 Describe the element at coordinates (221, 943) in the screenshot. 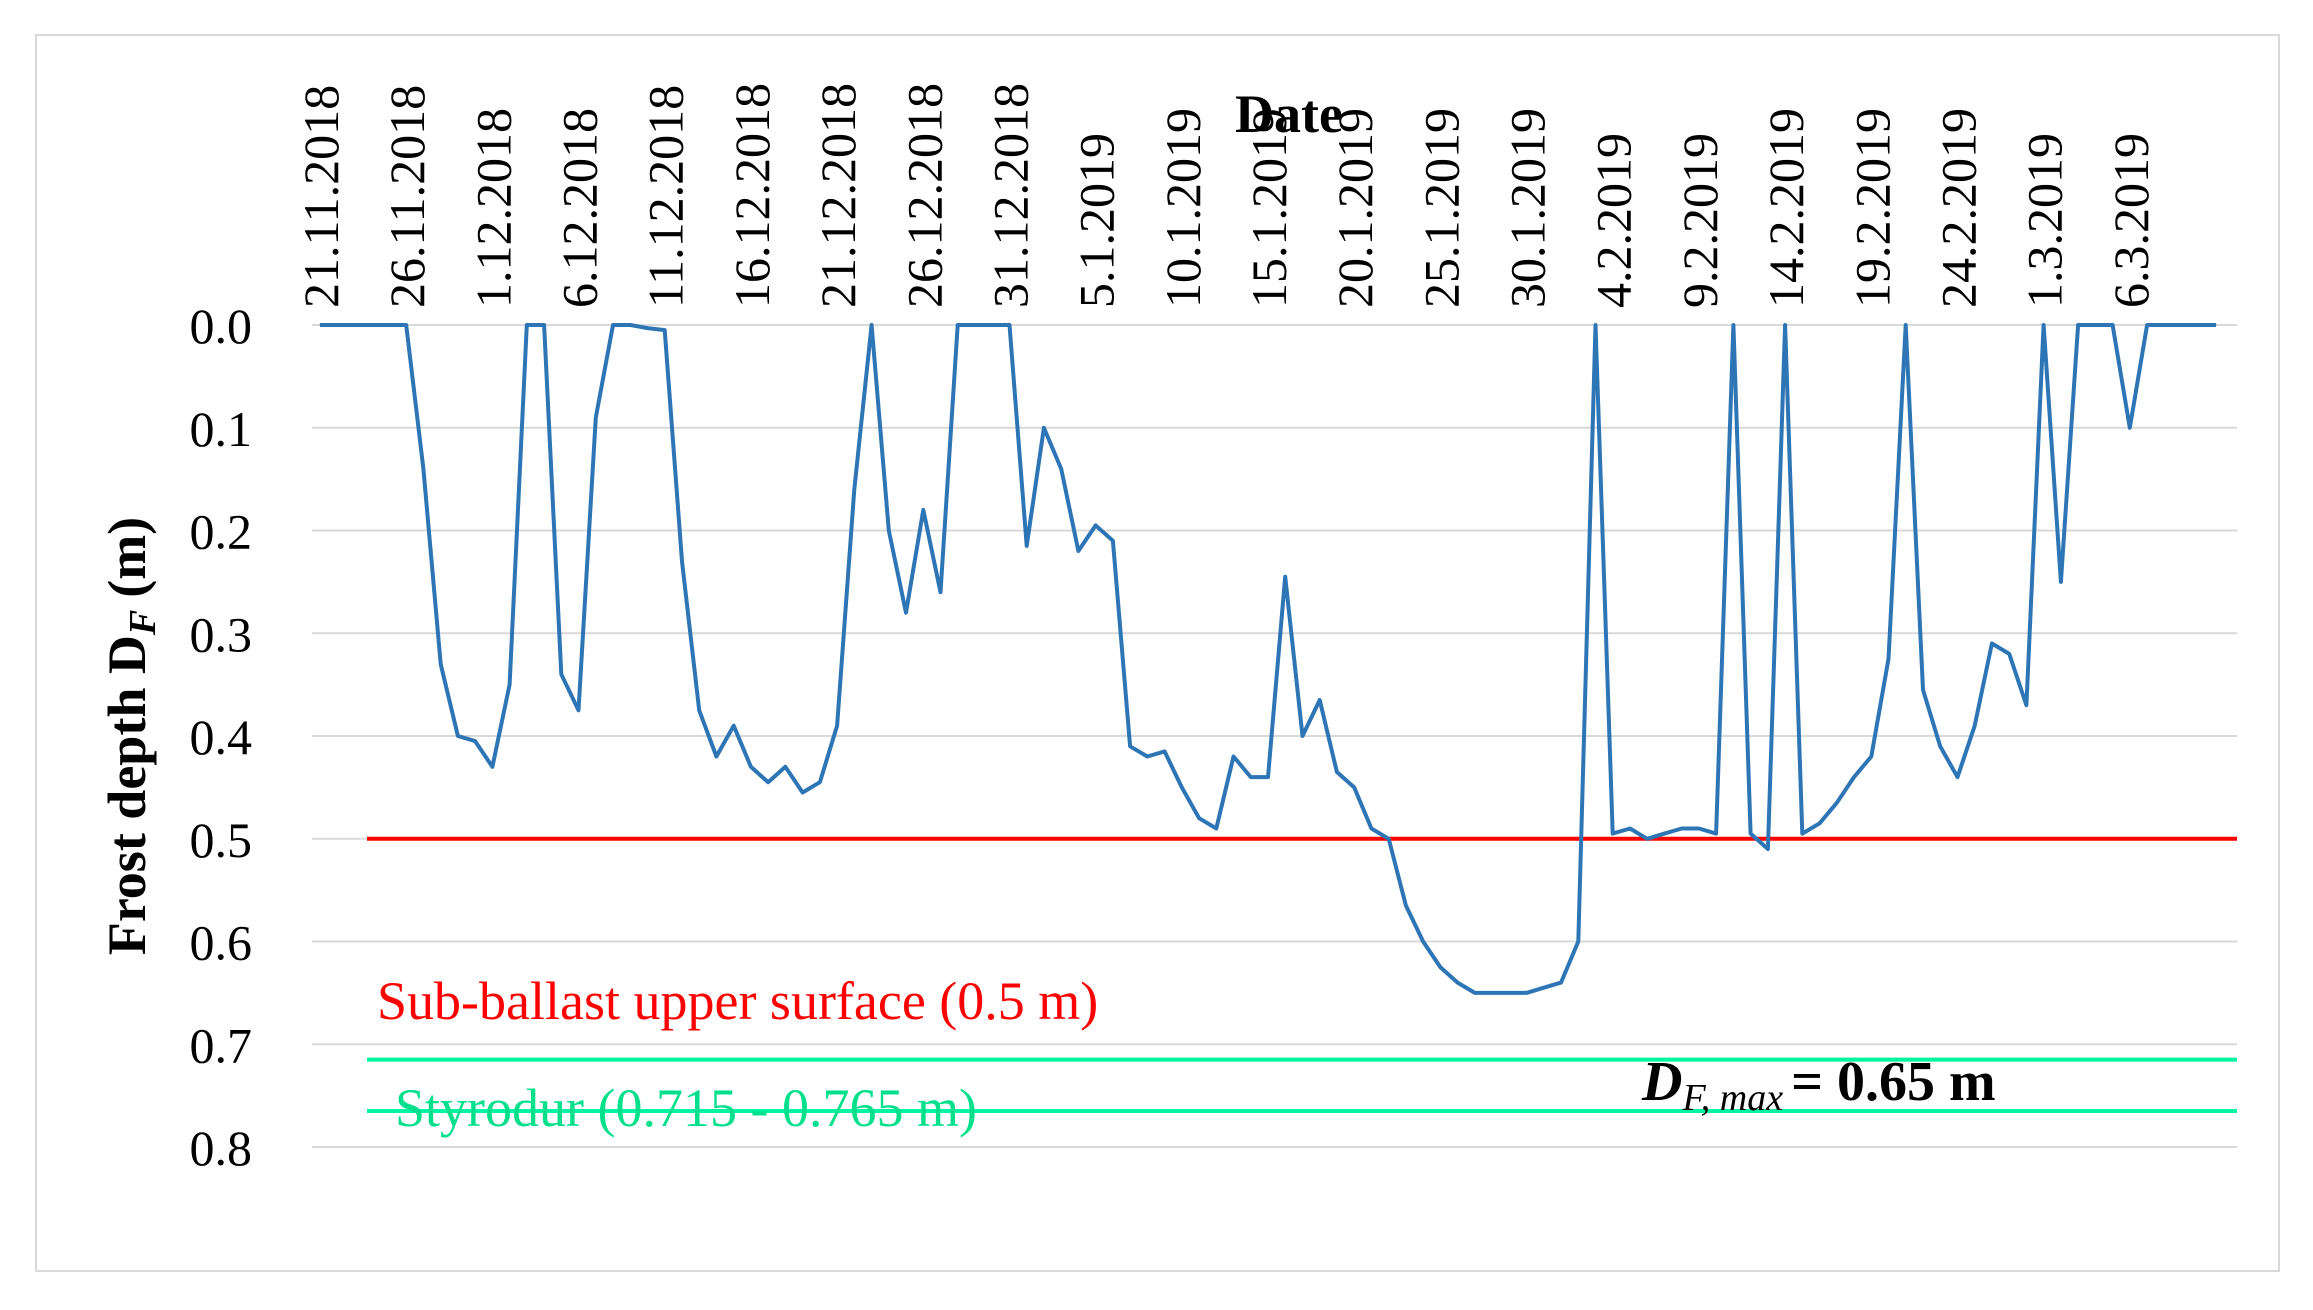

I see `y-tick-label: 0.6` at that location.